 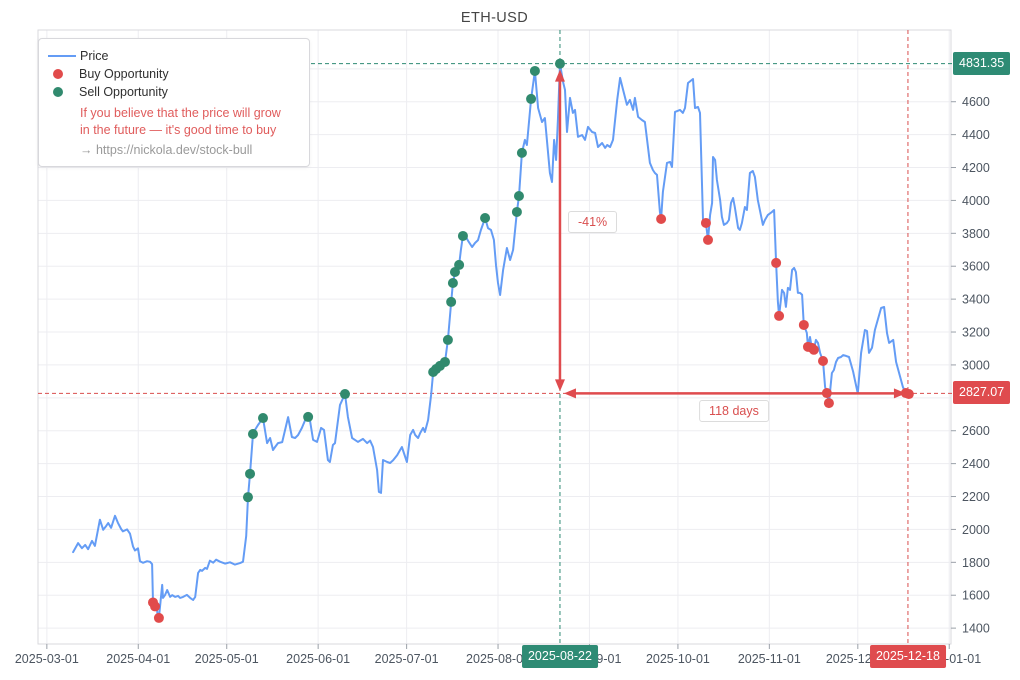 What do you see at coordinates (166, 150) in the screenshot?
I see `legend-link: → https://nickola.dev/stock-bull` at bounding box center [166, 150].